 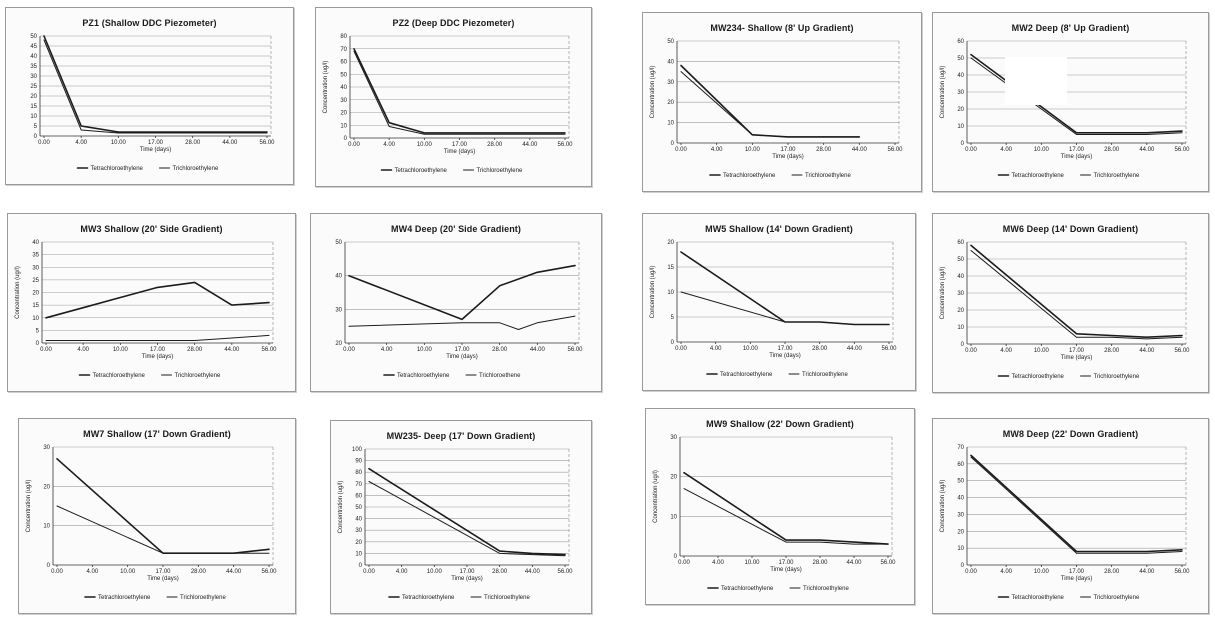 What do you see at coordinates (149, 23) in the screenshot?
I see `chart-title: PZ1 (Shallow DDC Piezometer)` at bounding box center [149, 23].